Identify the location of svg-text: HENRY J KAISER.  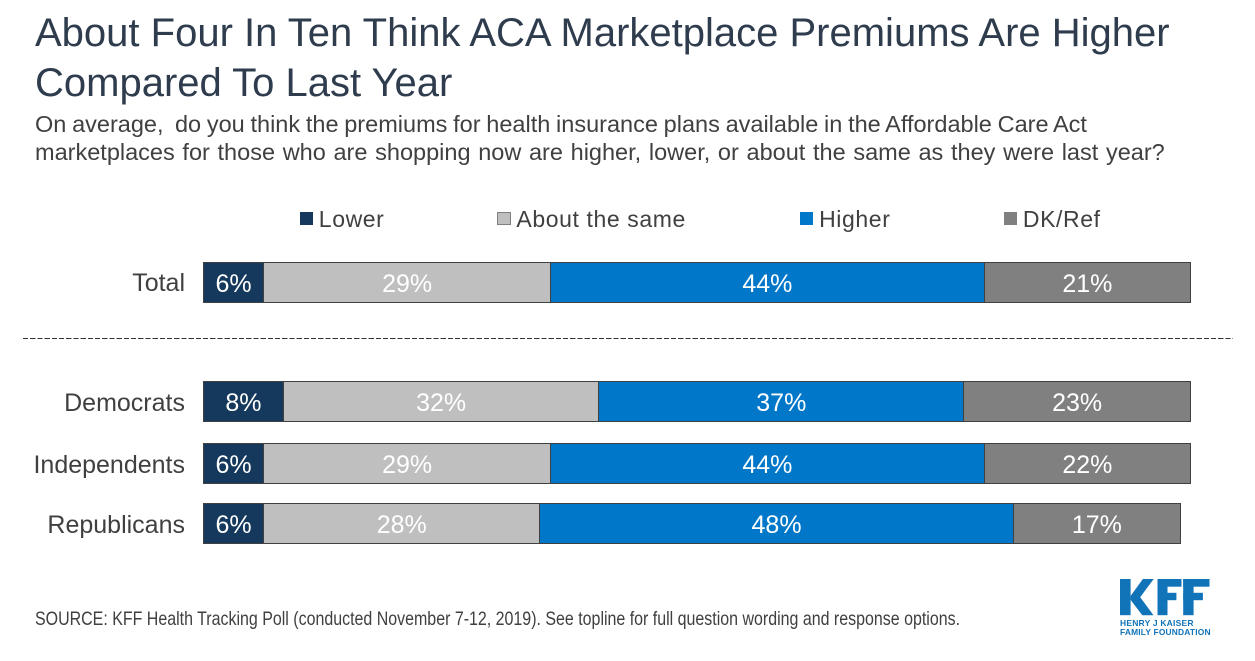
(1157, 623).